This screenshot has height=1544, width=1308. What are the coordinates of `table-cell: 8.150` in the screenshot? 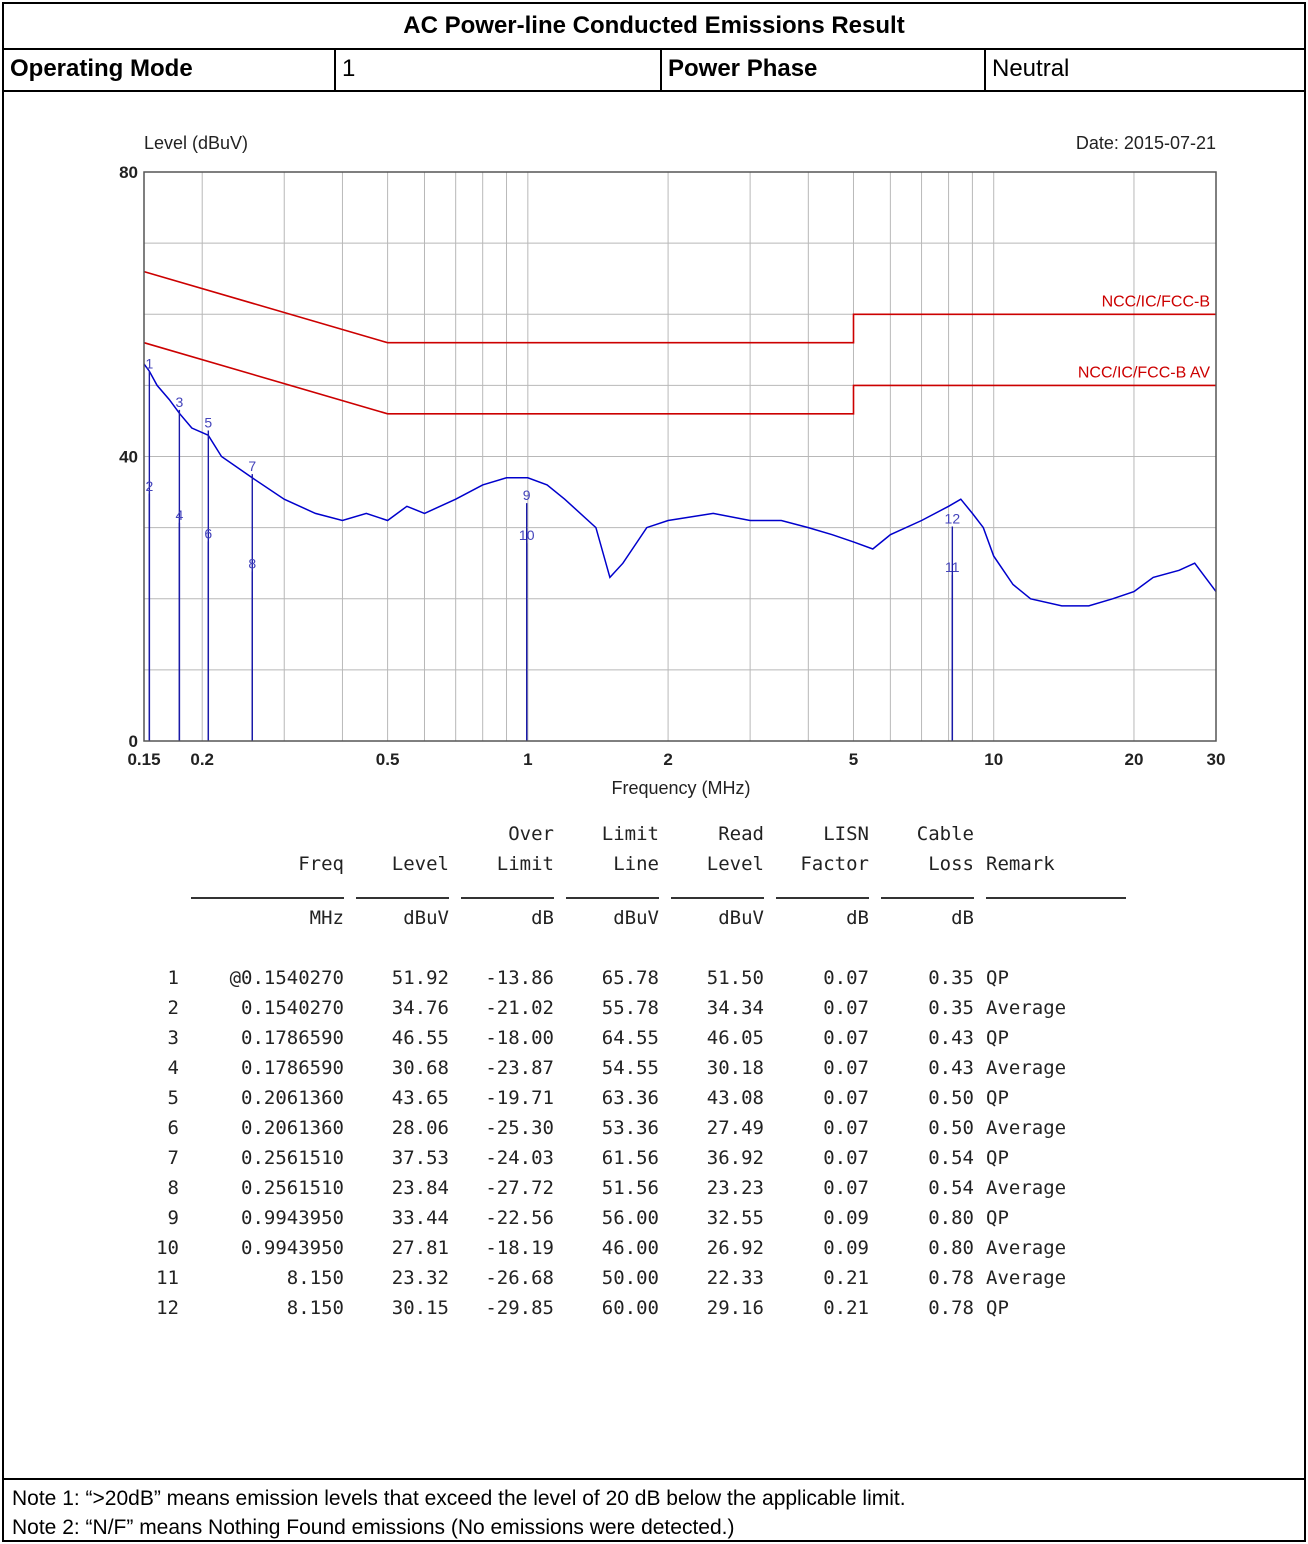 It's located at (315, 1308).